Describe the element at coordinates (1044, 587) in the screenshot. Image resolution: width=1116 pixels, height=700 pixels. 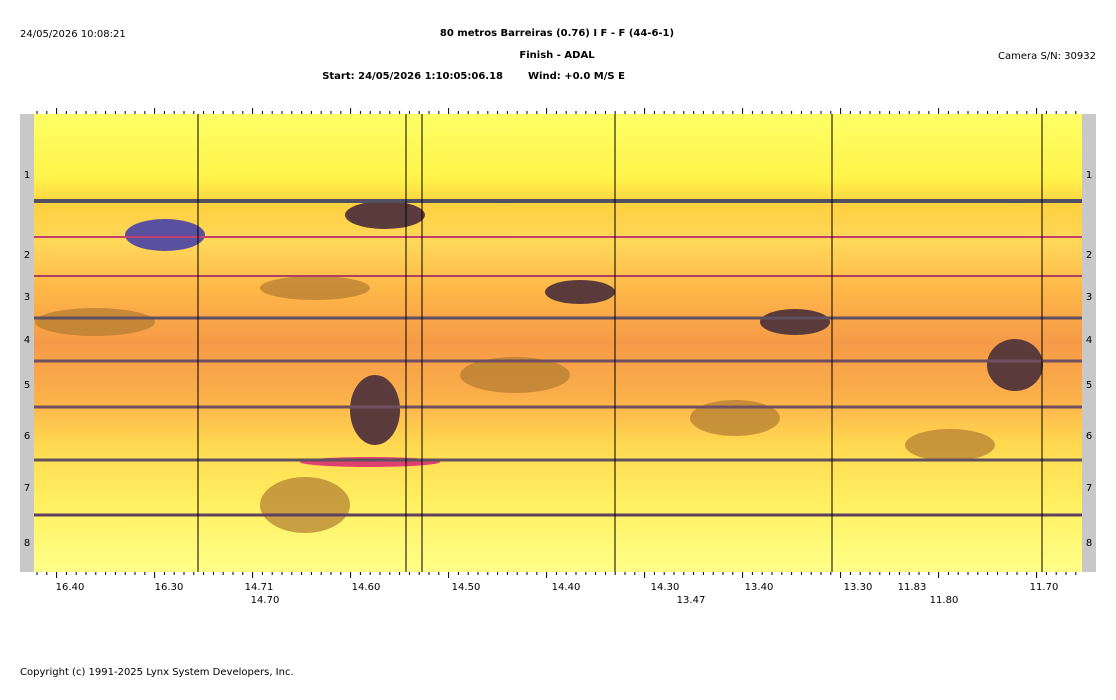
I see `time-label: 11.70` at that location.